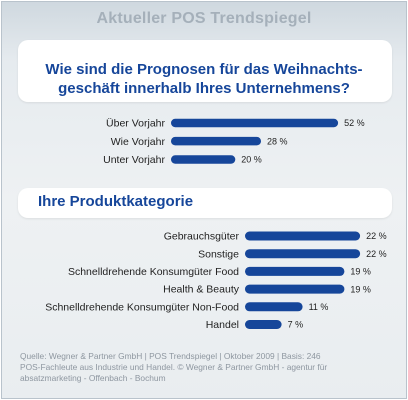  What do you see at coordinates (319, 307) in the screenshot?
I see `value-label-2-5: 11 %` at bounding box center [319, 307].